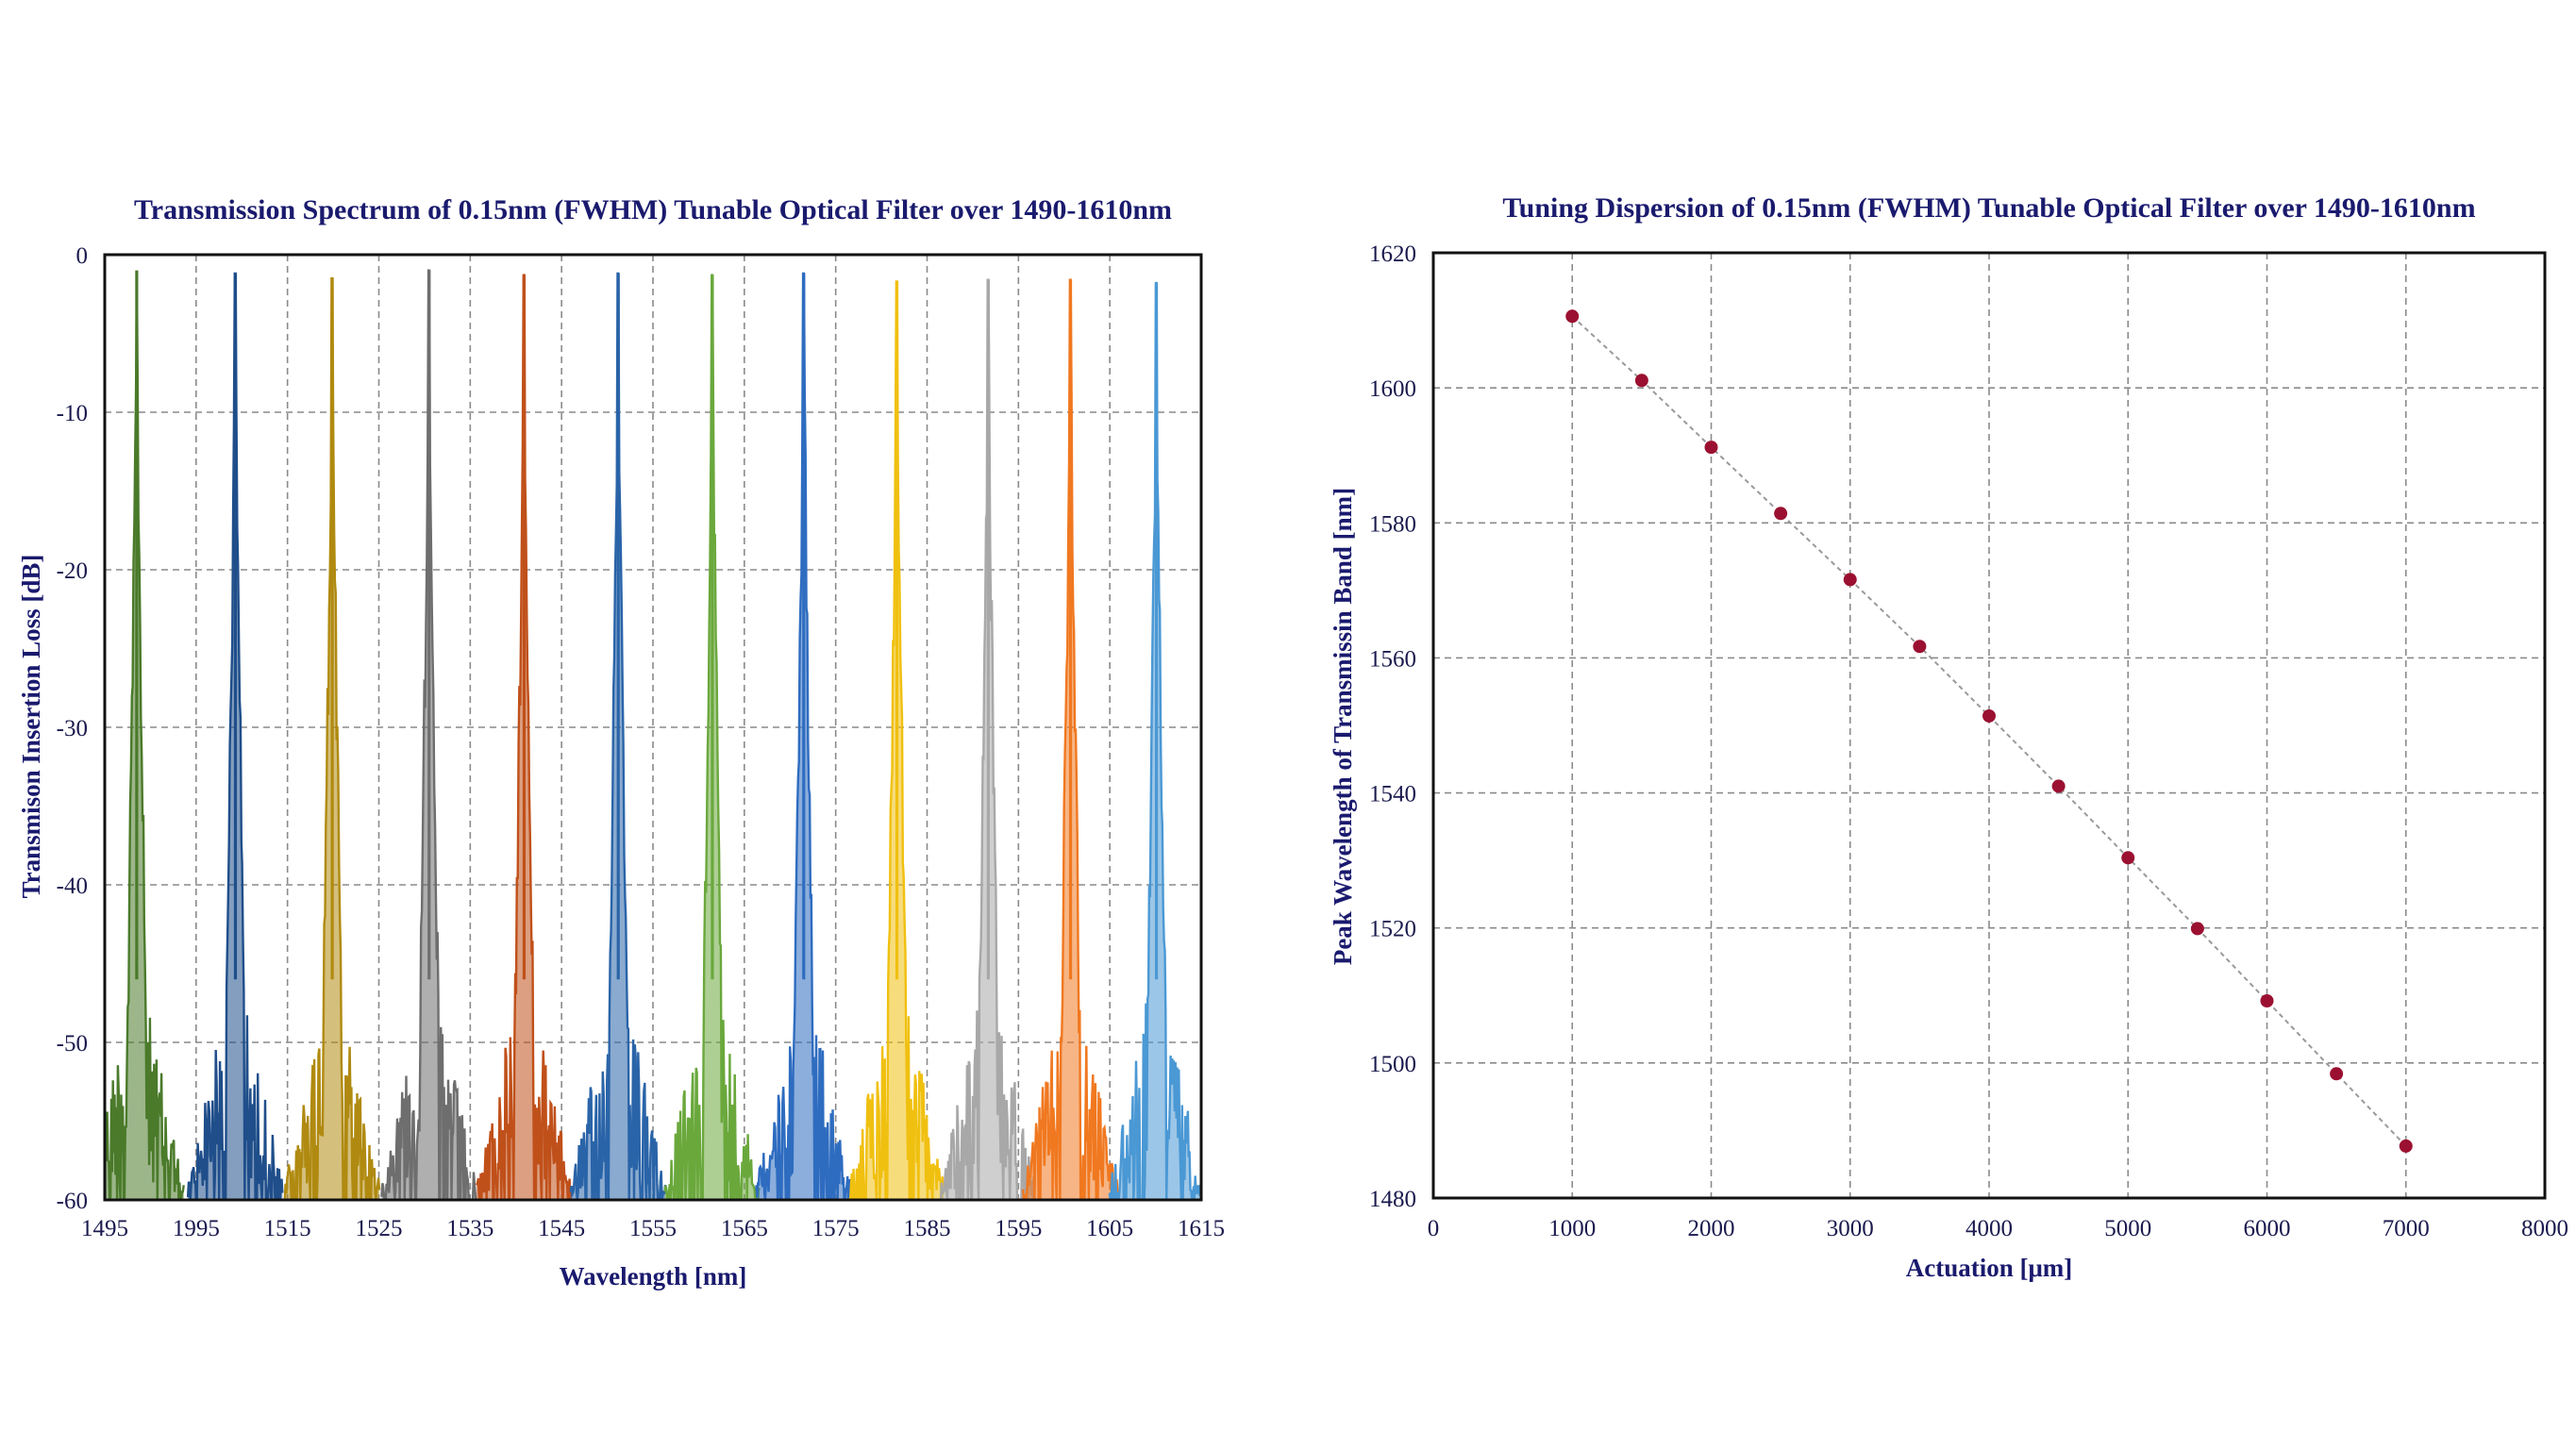  Describe the element at coordinates (1392, 929) in the screenshot. I see `y-tick-label: 1520` at that location.